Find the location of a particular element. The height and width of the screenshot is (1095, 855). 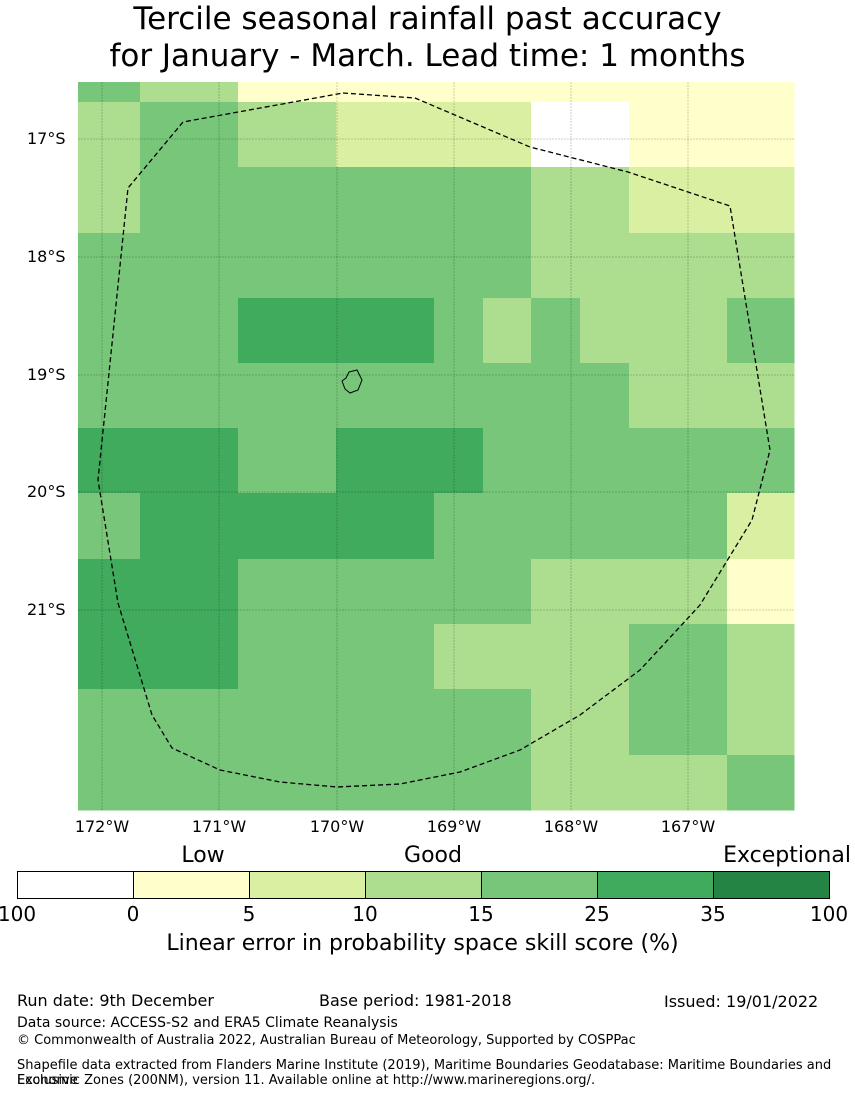

colorbar-label: 5 is located at coordinates (249, 914).